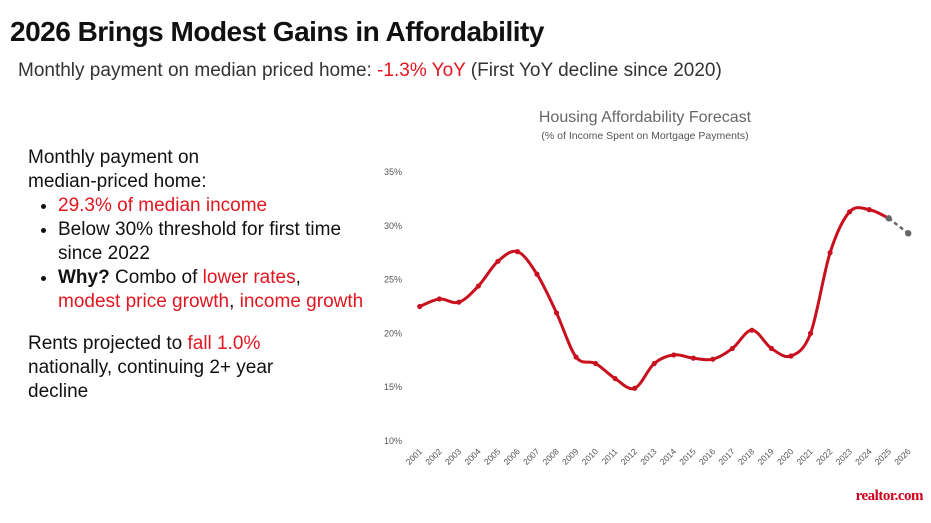  I want to click on text-run: Combo of, so click(156, 277).